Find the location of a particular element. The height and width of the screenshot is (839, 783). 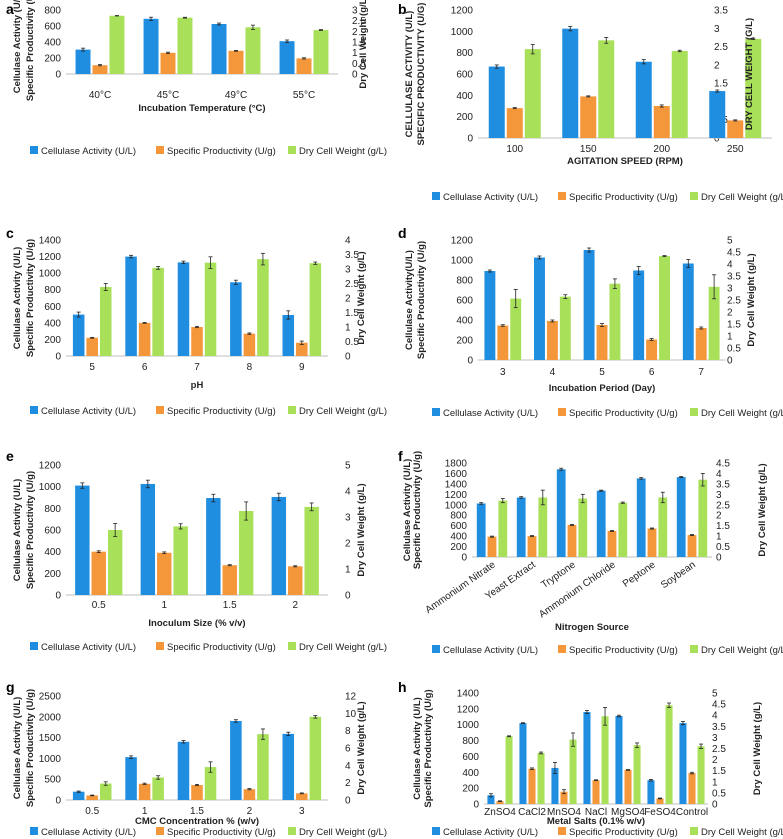

x-axis-label: pH is located at coordinates (197, 385).